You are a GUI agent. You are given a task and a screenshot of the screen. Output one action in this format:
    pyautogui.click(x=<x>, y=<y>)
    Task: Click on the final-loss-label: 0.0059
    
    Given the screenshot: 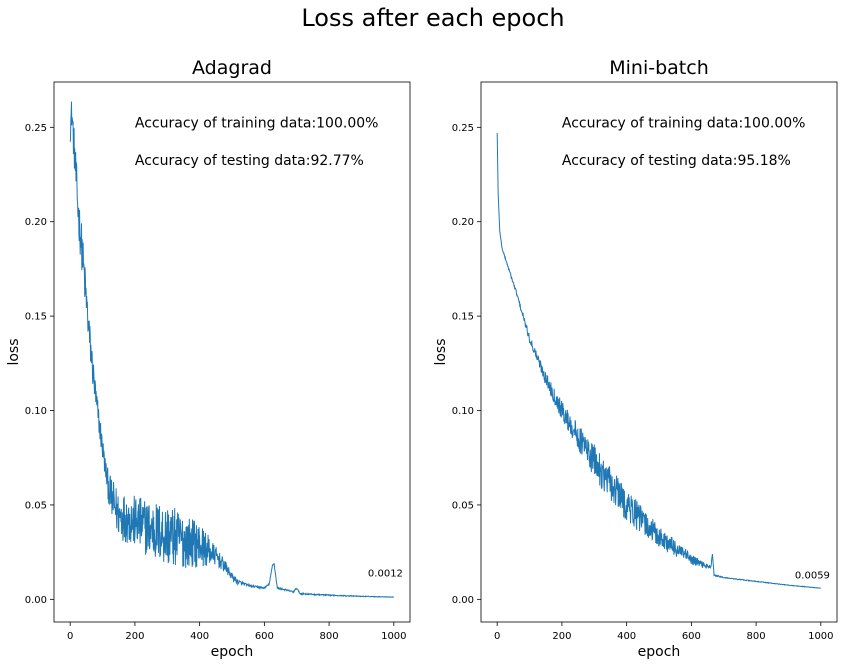 What is the action you would take?
    pyautogui.click(x=812, y=576)
    